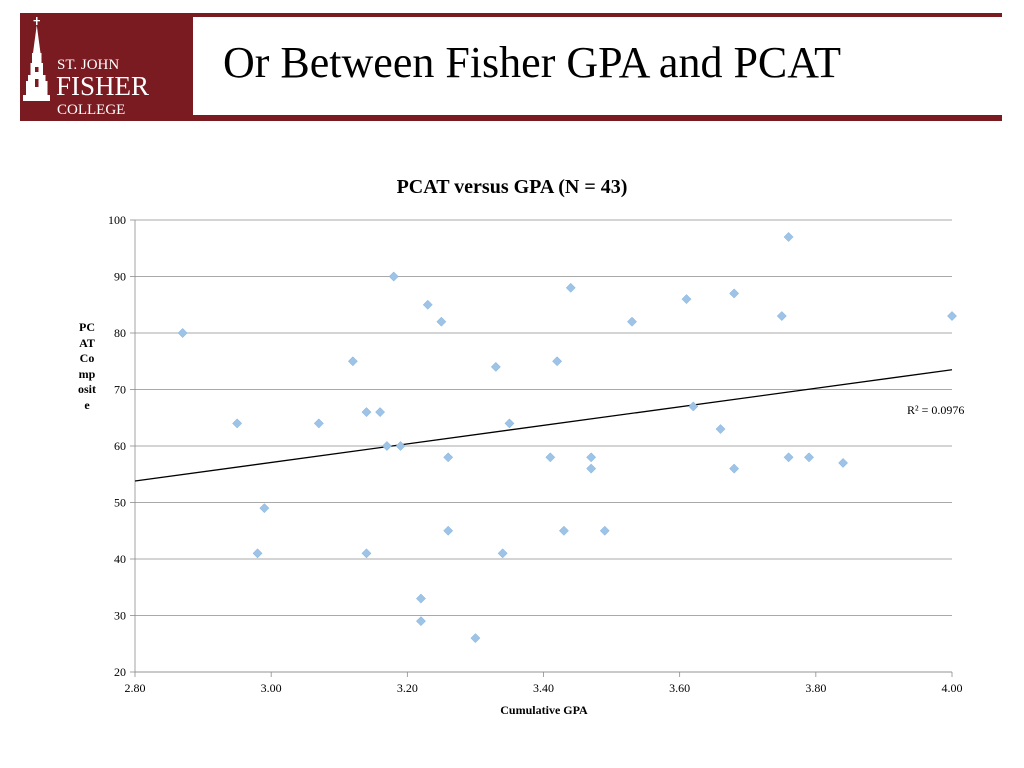 The height and width of the screenshot is (768, 1024). Describe the element at coordinates (120, 559) in the screenshot. I see `y-tick-label: 40` at that location.